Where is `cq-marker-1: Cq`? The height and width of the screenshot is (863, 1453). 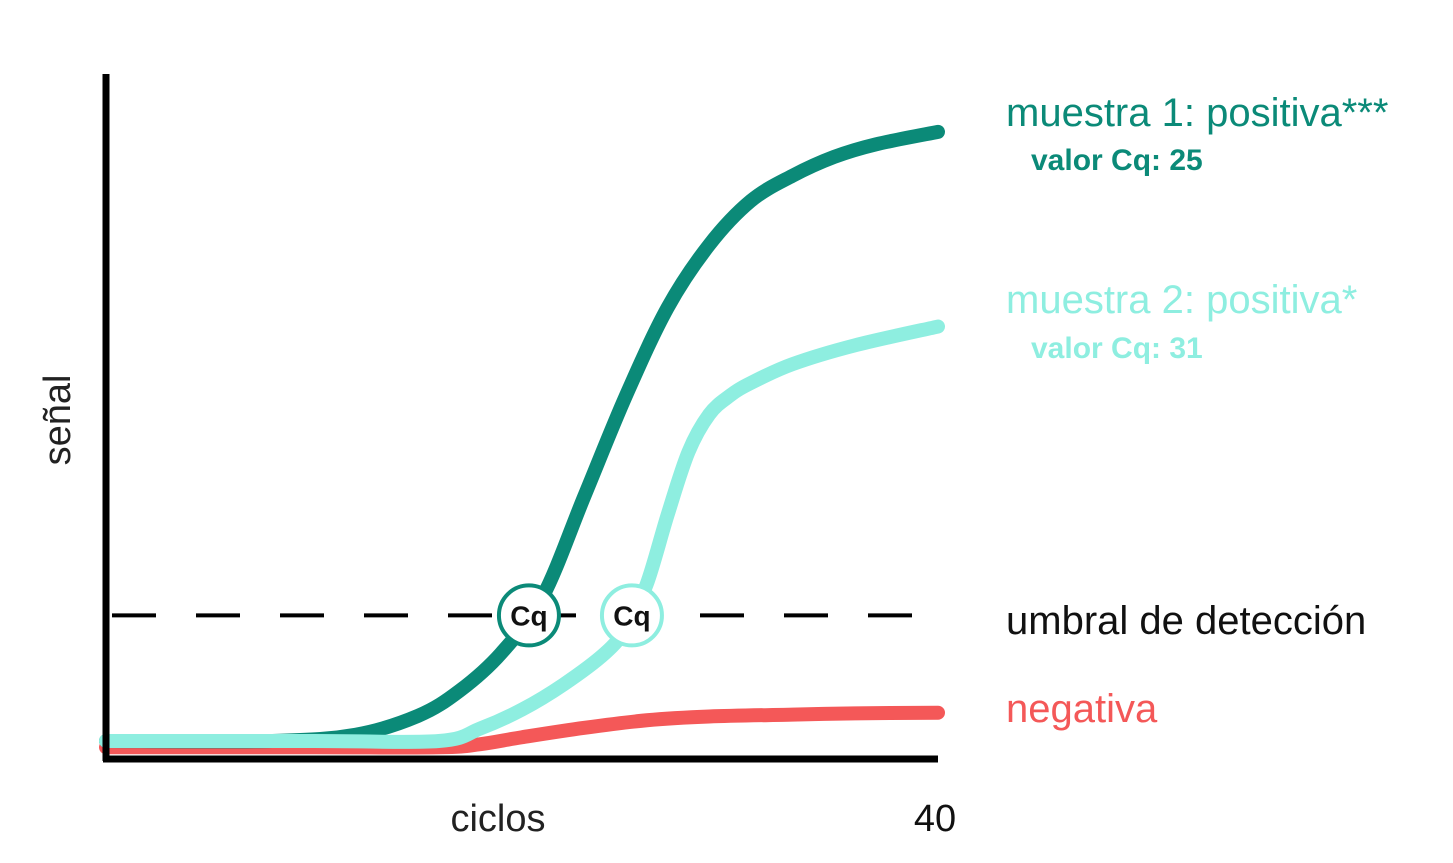
cq-marker-1: Cq is located at coordinates (528, 615).